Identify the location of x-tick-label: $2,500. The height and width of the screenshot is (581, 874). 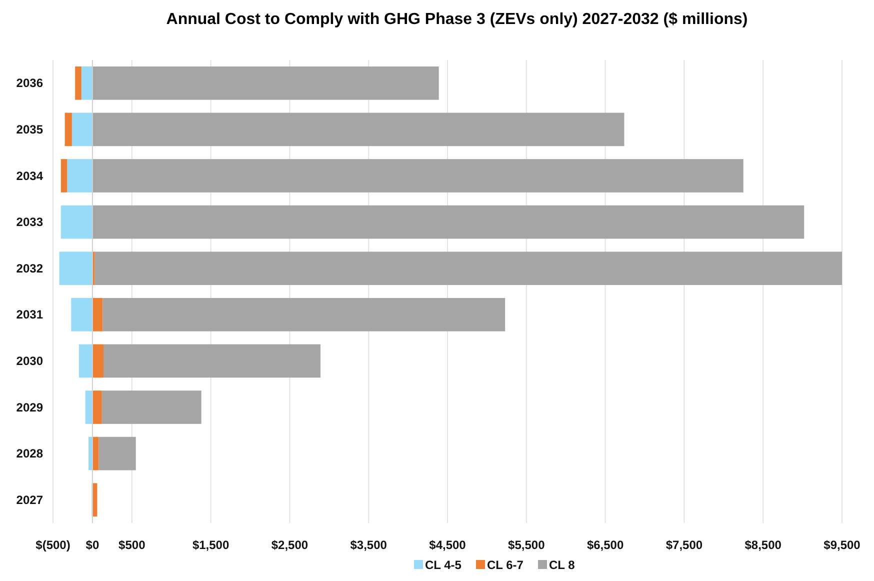
(289, 545).